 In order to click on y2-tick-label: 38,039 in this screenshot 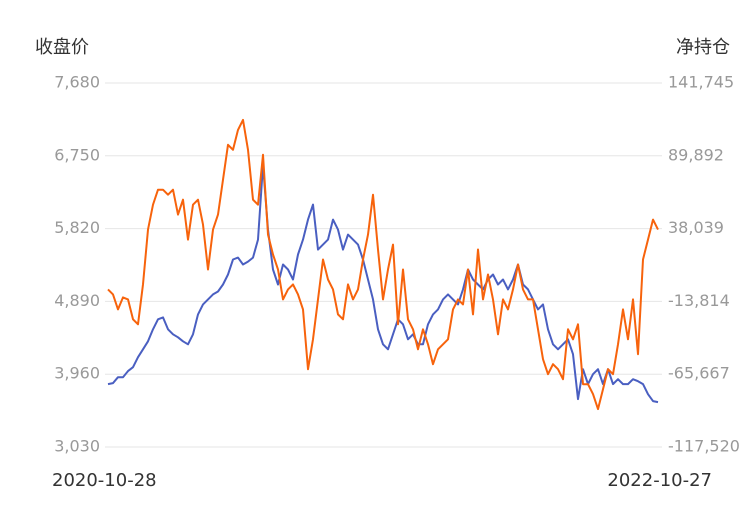, I will do `click(696, 227)`.